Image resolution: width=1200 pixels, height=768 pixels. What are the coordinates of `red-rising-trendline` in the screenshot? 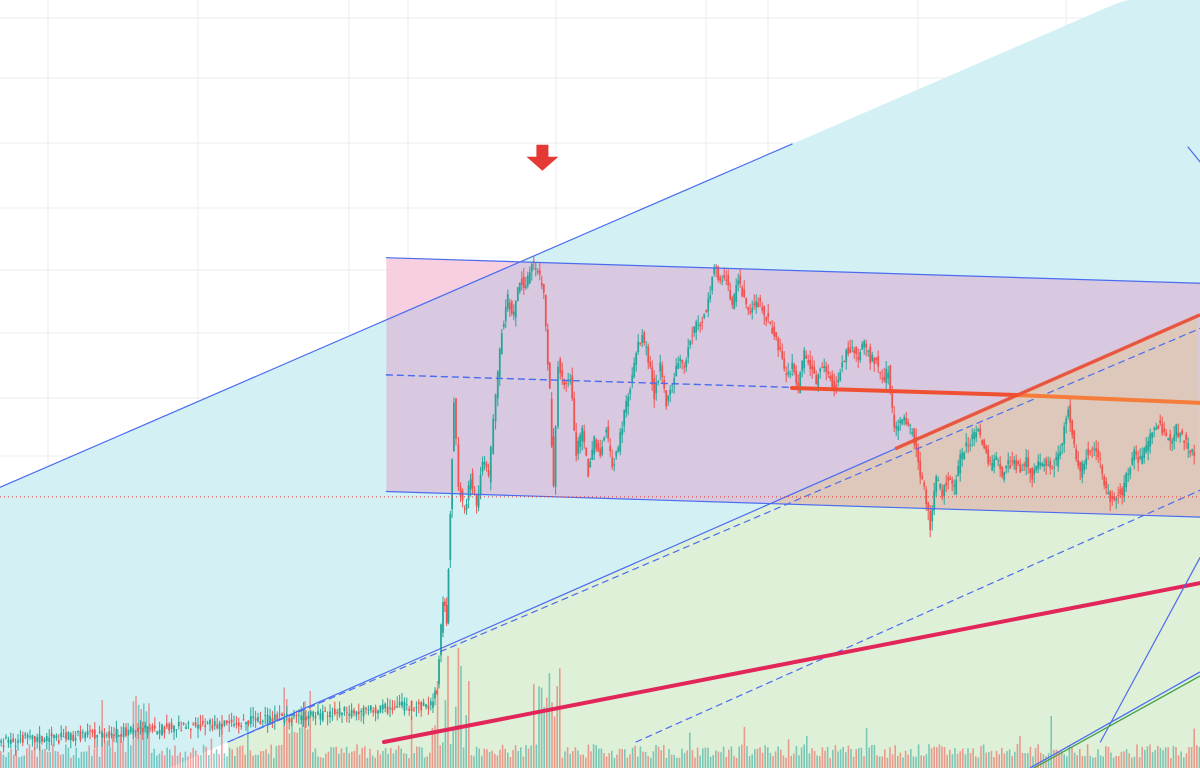 It's located at (1047, 382).